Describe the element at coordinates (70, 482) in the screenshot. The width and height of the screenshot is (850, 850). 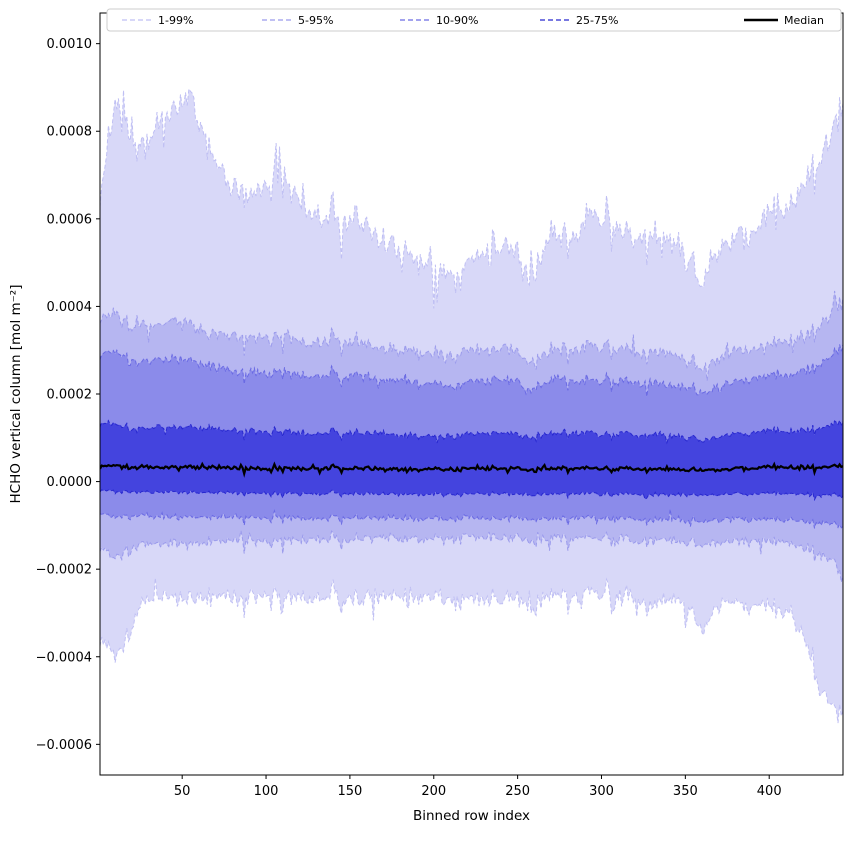
I see `y-tick-label: 0.0000` at that location.